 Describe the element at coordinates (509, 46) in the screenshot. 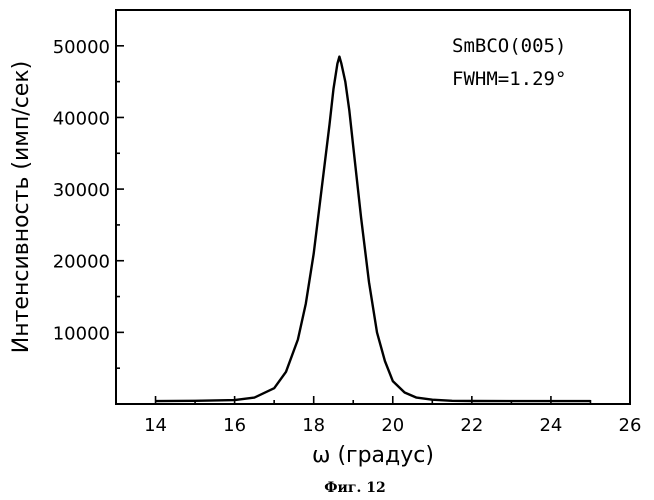

I see `annotation-sample: SmBCO(005)` at that location.